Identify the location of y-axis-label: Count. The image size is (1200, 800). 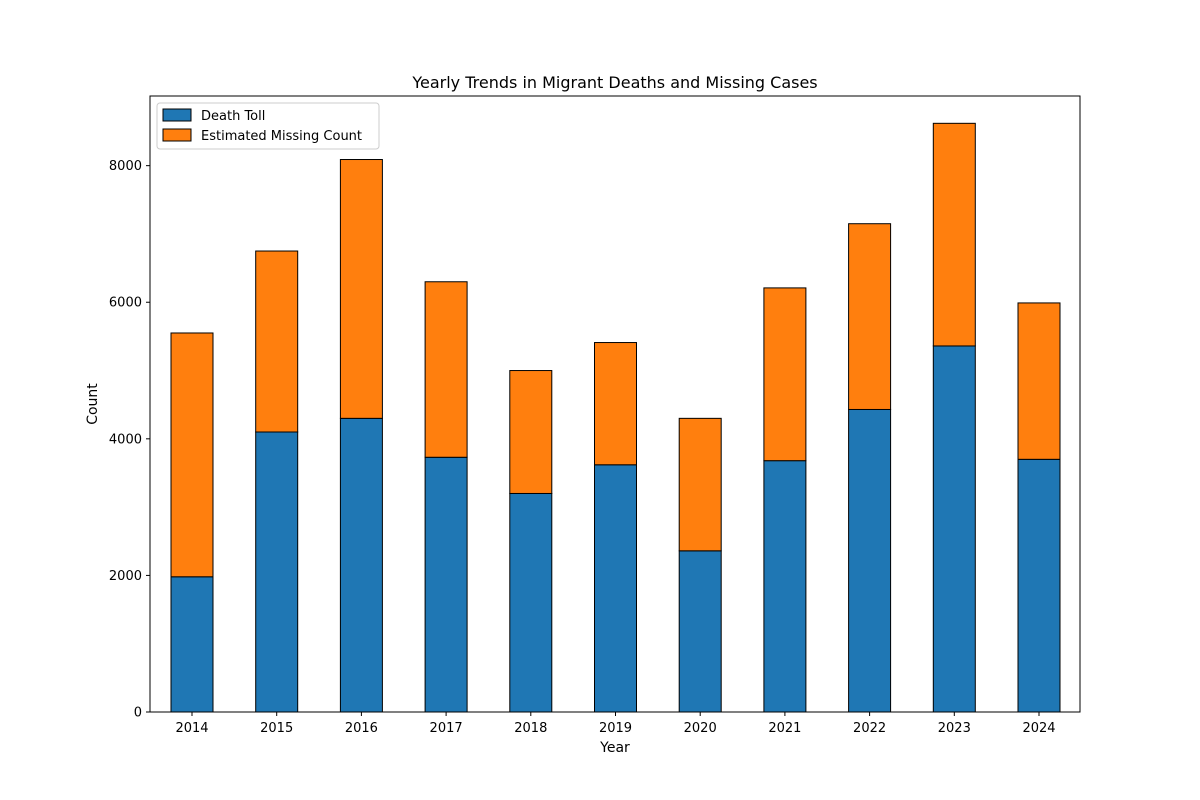
(93, 404).